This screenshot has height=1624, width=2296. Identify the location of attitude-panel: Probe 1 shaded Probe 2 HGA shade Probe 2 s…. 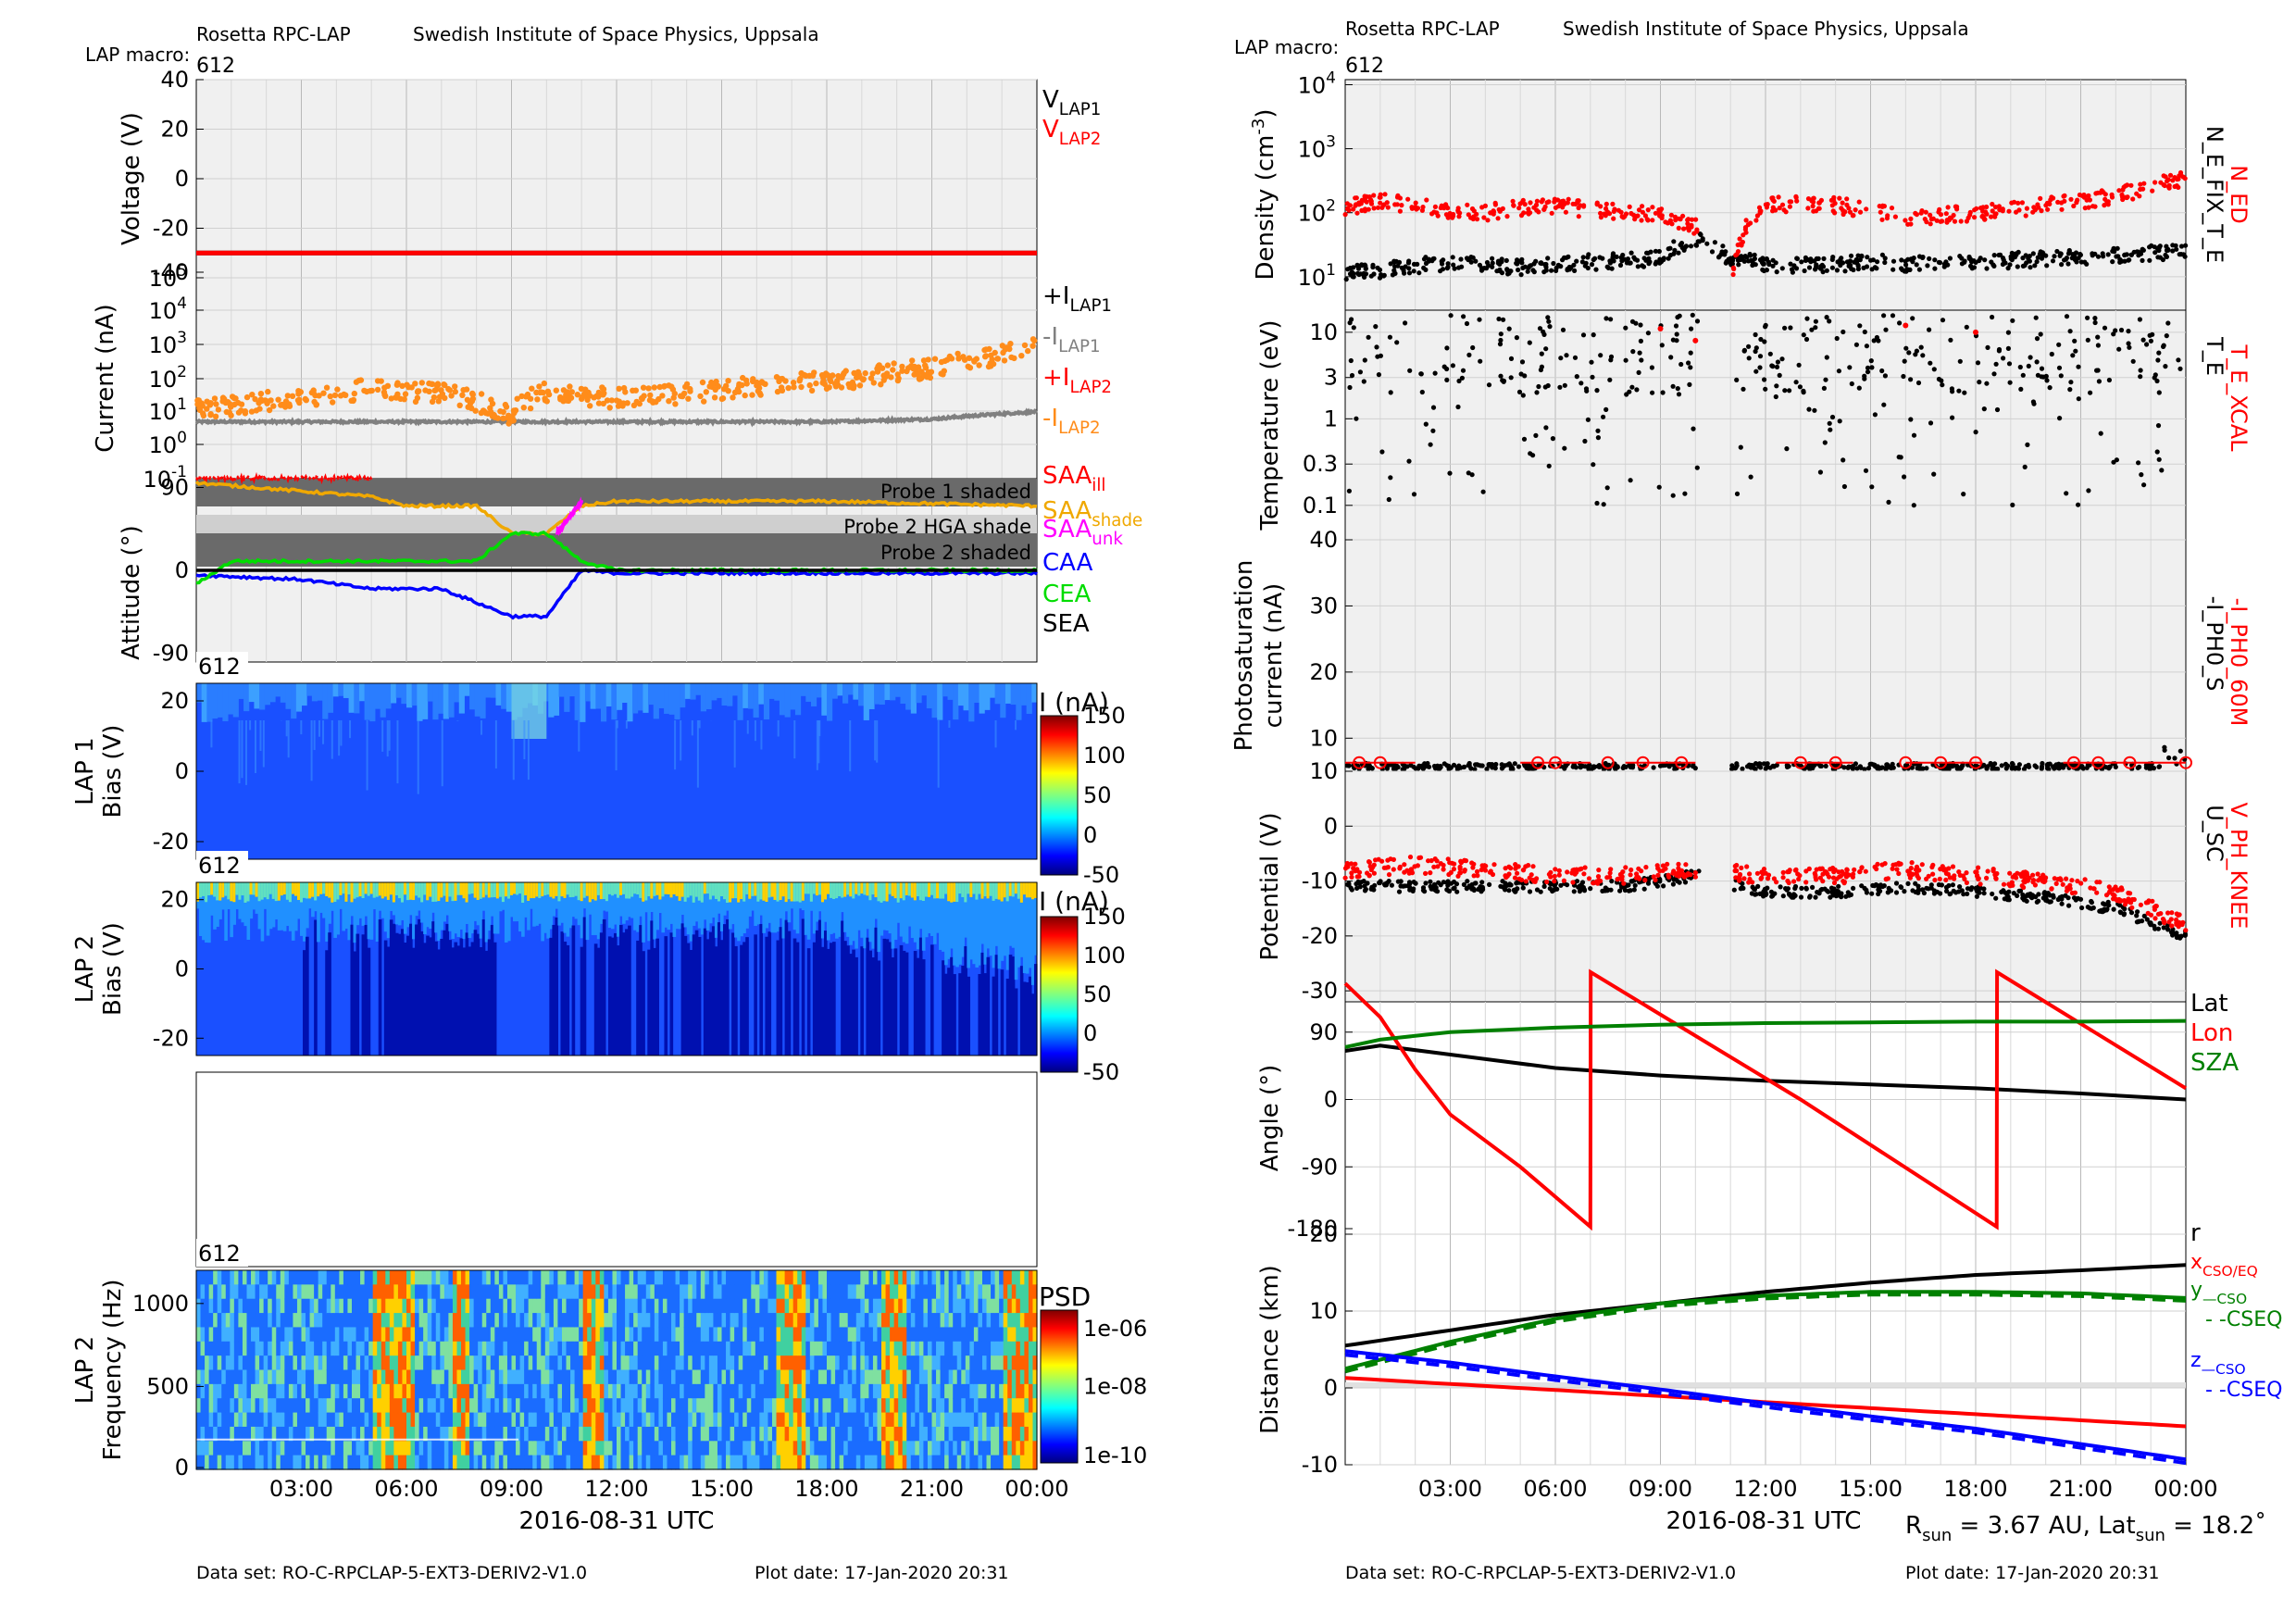
(630, 564).